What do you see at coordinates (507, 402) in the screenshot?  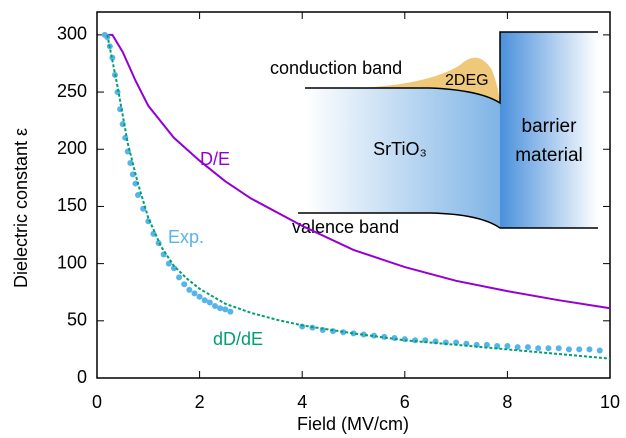 I see `x-tick-label: 8` at bounding box center [507, 402].